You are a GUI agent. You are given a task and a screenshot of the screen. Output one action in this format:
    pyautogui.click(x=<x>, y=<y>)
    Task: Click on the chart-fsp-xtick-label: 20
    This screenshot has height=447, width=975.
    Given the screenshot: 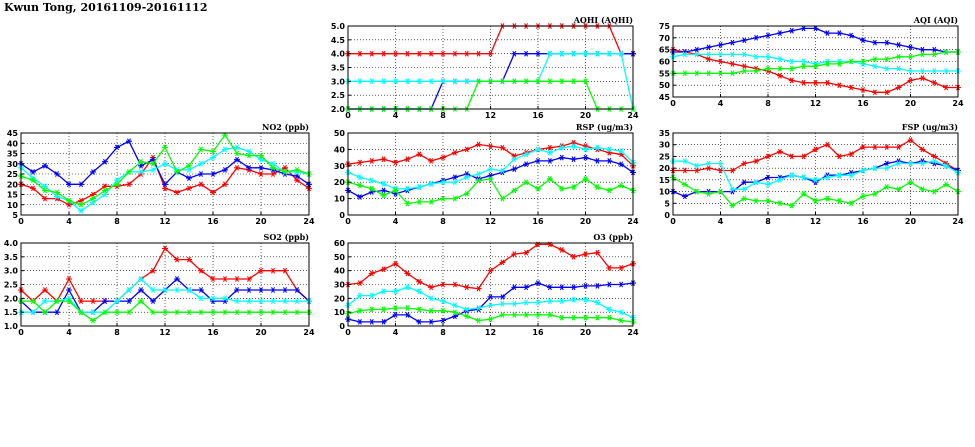 What is the action you would take?
    pyautogui.click(x=911, y=221)
    